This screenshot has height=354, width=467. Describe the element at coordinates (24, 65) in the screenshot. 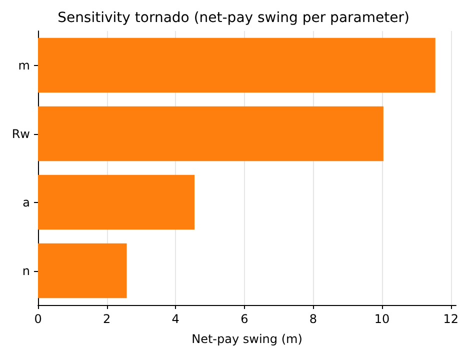

I see `y-tick-label: m` at that location.